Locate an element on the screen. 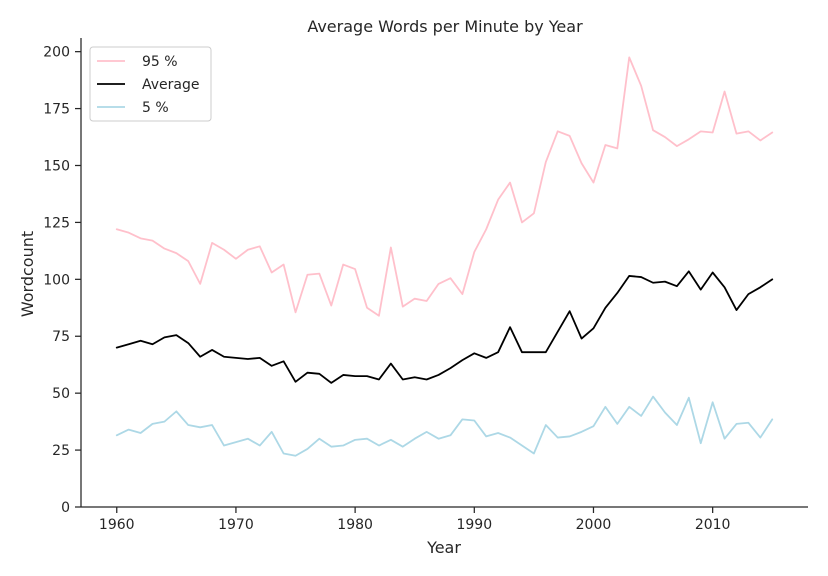 The image size is (828, 576). y-tick-label: 100 is located at coordinates (56, 280).